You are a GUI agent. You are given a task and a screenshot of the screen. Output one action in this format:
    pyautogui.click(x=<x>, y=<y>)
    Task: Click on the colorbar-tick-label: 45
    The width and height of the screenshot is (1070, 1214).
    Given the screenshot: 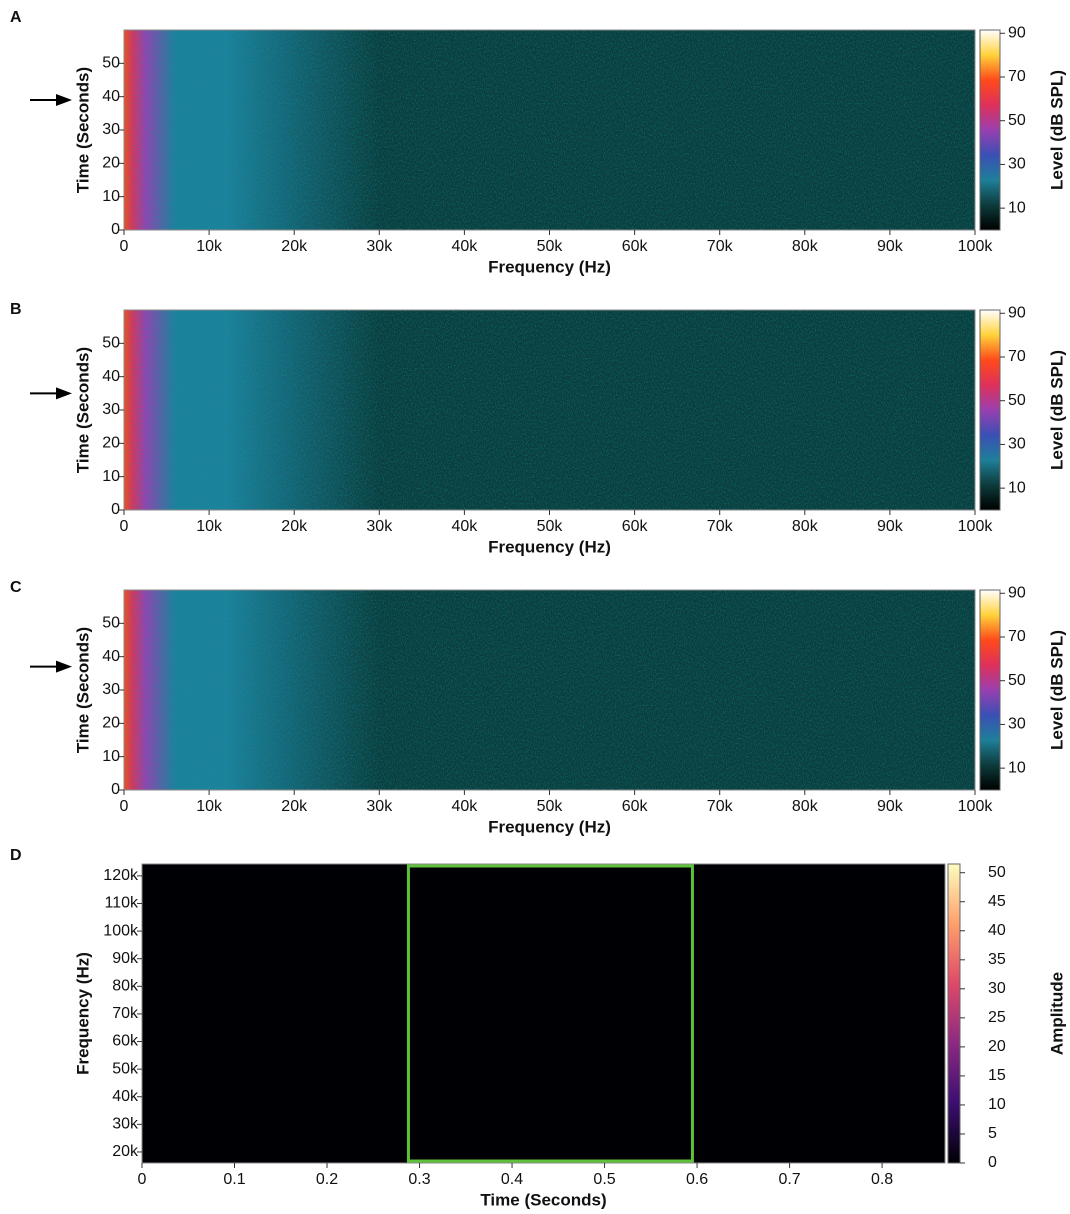 What is the action you would take?
    pyautogui.click(x=997, y=901)
    